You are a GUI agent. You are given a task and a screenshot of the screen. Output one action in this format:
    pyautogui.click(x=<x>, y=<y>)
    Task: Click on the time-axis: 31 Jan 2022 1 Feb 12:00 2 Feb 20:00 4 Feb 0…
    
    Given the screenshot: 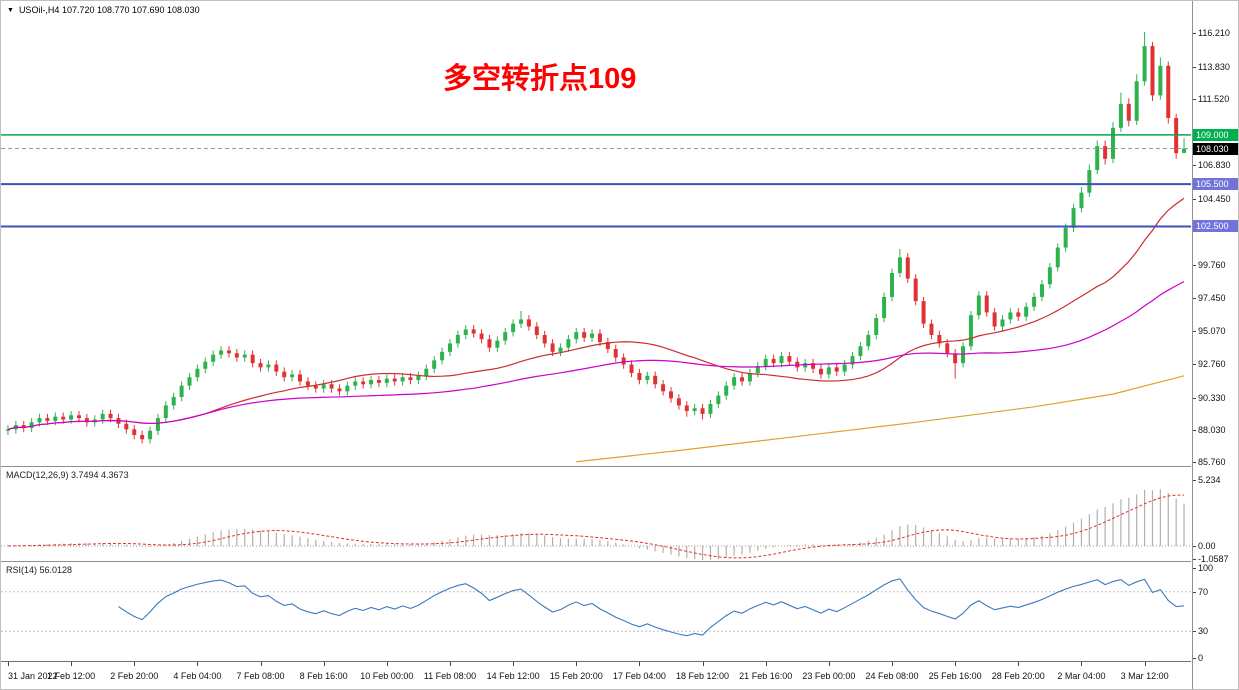 What is the action you would take?
    pyautogui.click(x=596, y=675)
    